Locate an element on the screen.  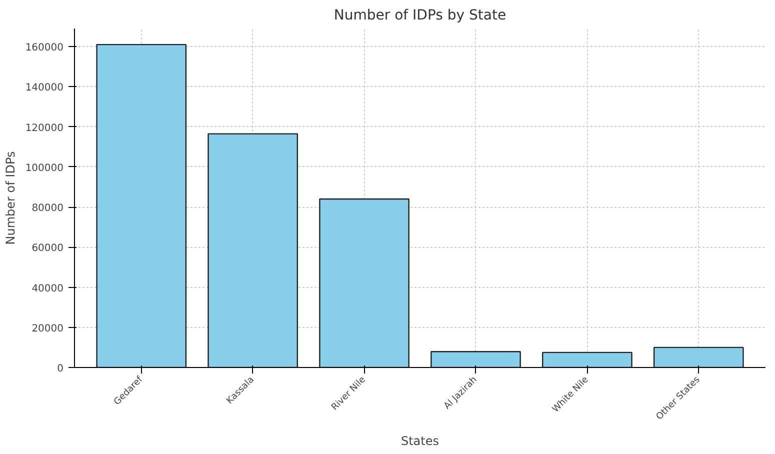
y-tick-label: 0 is located at coordinates (60, 369).